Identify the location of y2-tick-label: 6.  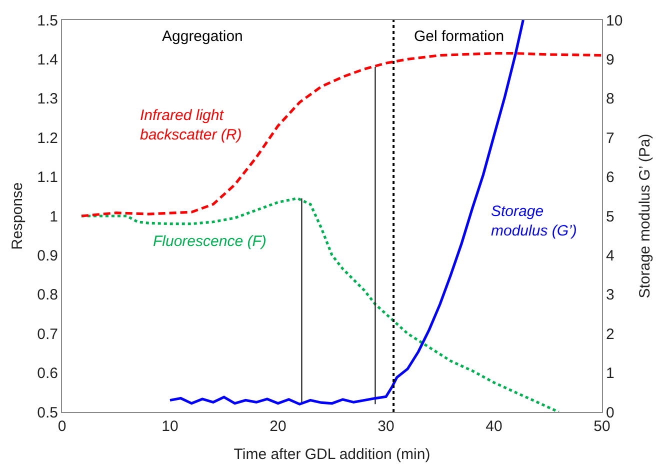
(610, 177).